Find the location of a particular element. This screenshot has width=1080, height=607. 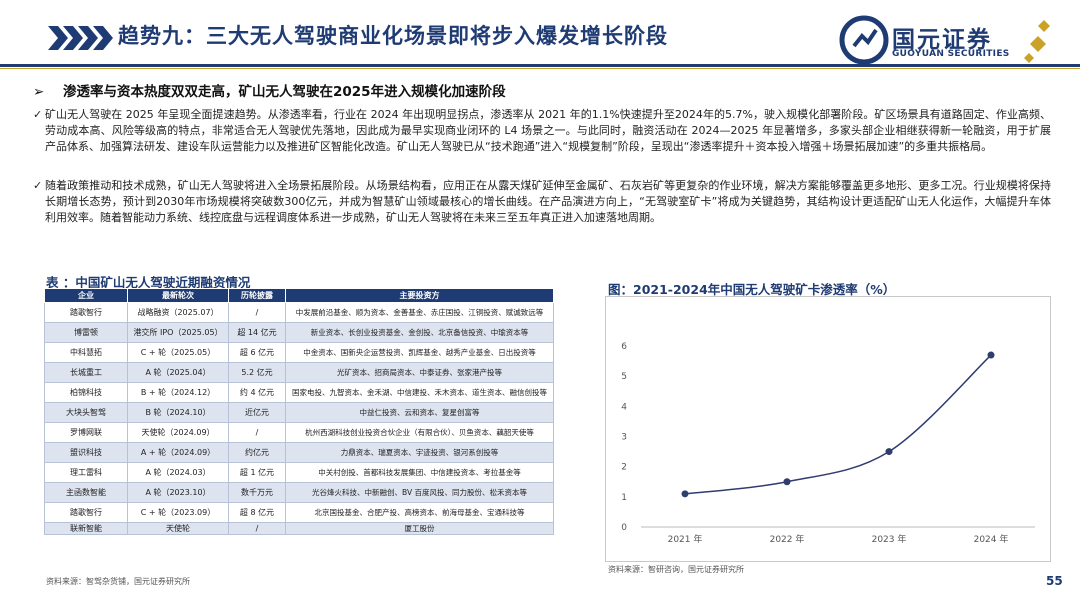

table-header: 最新轮次 is located at coordinates (178, 295).